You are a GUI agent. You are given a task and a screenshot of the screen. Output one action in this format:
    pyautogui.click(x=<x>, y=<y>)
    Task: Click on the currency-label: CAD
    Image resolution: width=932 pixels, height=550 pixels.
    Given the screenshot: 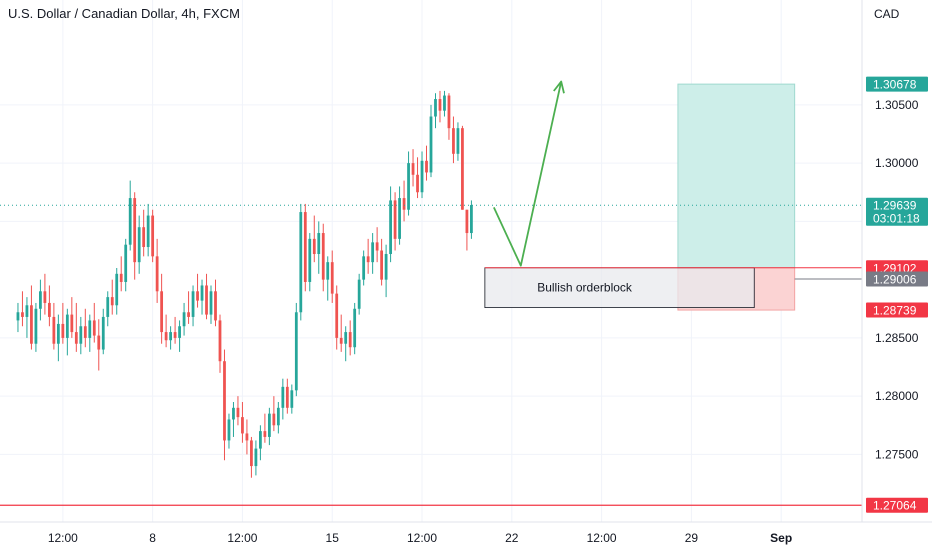 What is the action you would take?
    pyautogui.click(x=887, y=14)
    